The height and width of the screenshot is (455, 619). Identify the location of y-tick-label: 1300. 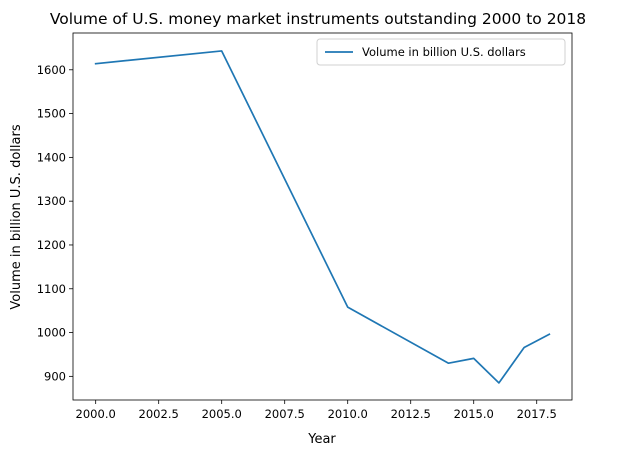
(51, 201).